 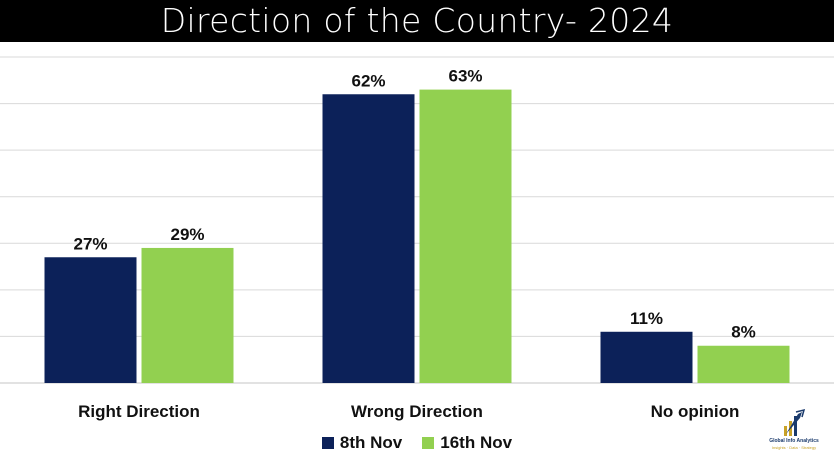 I want to click on data-label-series-2-category-2: 63%, so click(x=465, y=76).